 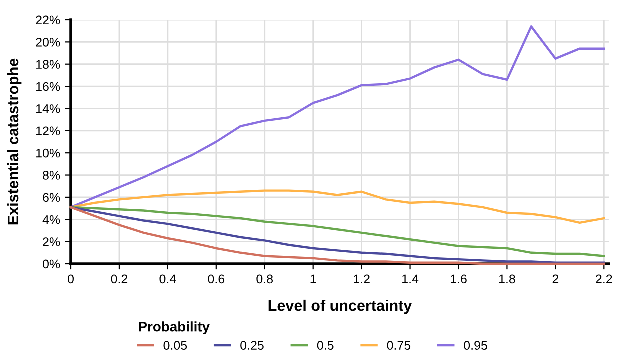 What do you see at coordinates (604, 279) in the screenshot?
I see `x-tick-label: 2.2` at bounding box center [604, 279].